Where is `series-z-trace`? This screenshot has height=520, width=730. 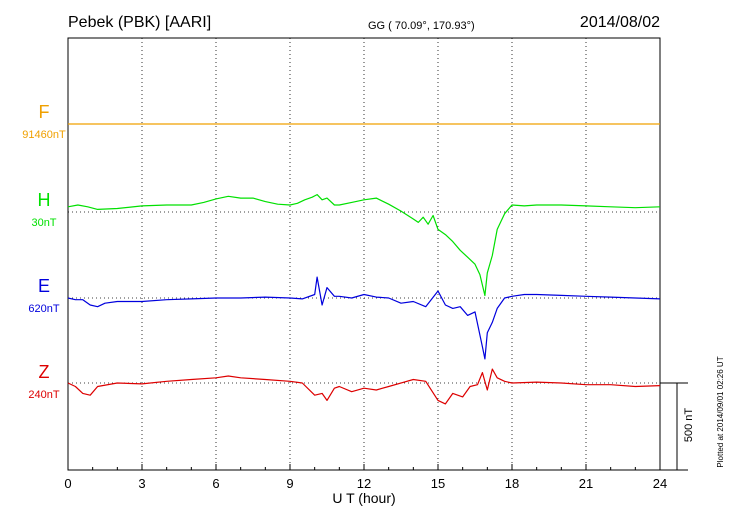
series-z-trace is located at coordinates (364, 386).